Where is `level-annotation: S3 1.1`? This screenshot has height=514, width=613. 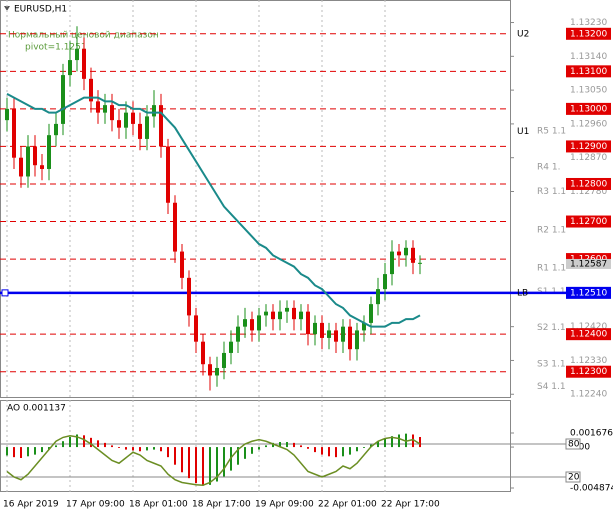
level-annotation: S3 1.1 is located at coordinates (551, 364).